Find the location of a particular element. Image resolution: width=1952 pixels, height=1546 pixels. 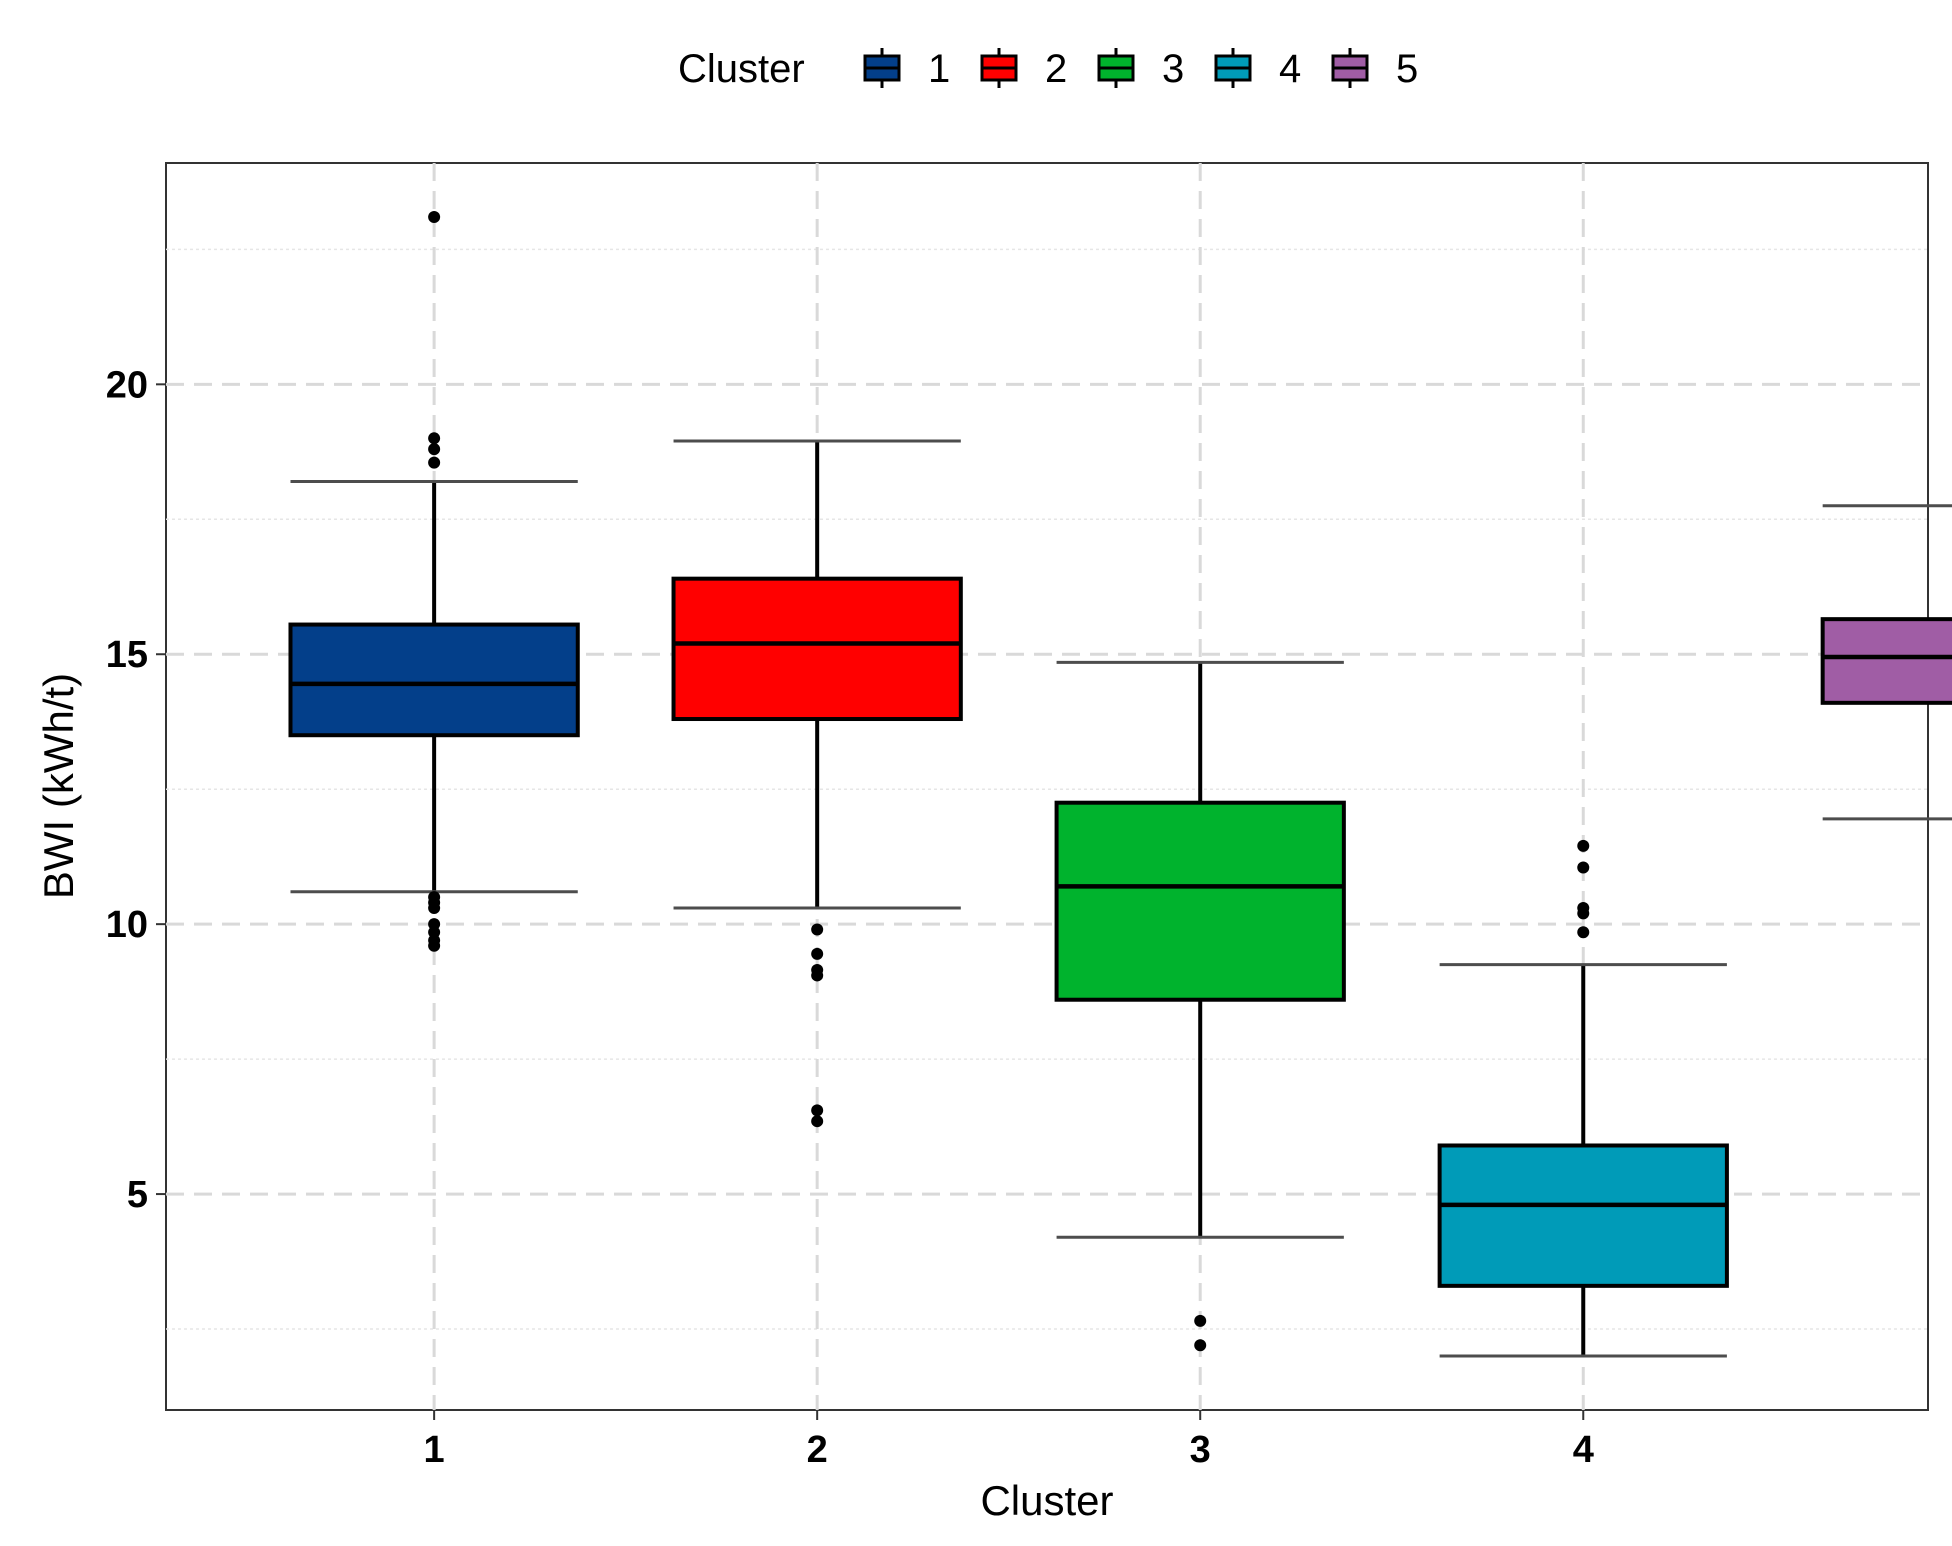

legend-label: 4 is located at coordinates (1290, 69).